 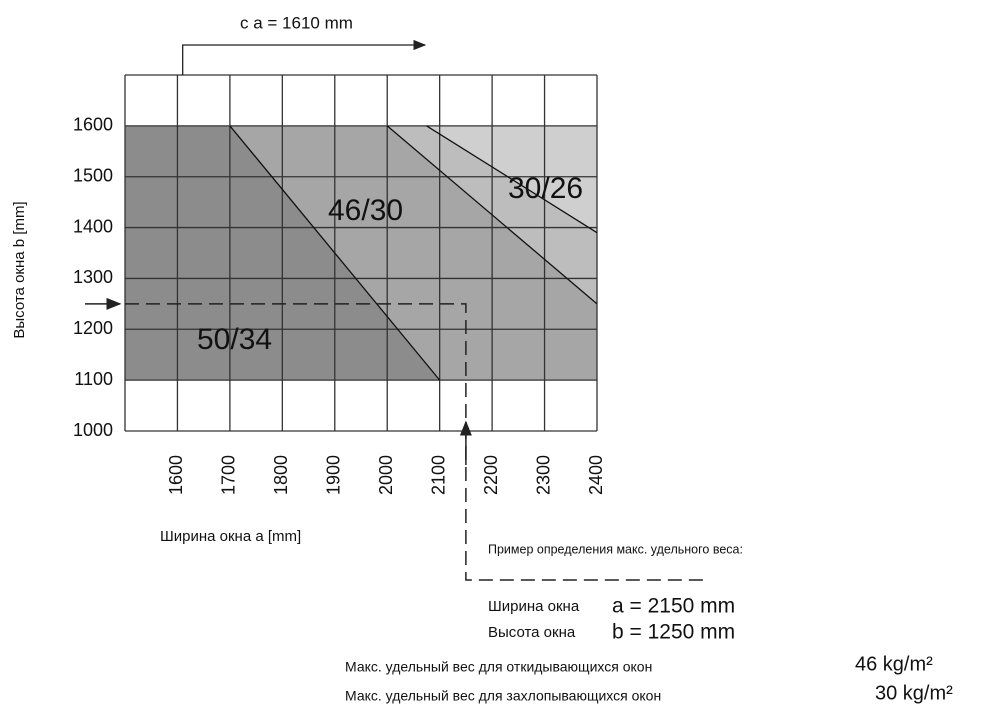 What do you see at coordinates (534, 606) in the screenshot?
I see `example-label: Ширина окна` at bounding box center [534, 606].